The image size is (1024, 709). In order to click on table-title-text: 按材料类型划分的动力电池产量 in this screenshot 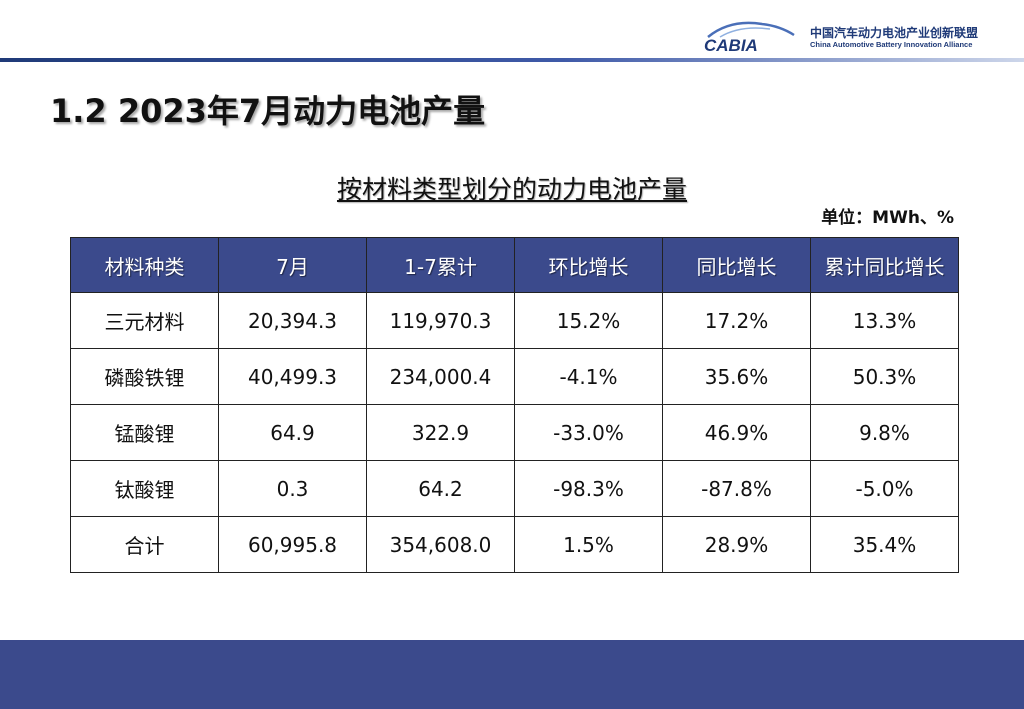, I will do `click(511, 189)`.